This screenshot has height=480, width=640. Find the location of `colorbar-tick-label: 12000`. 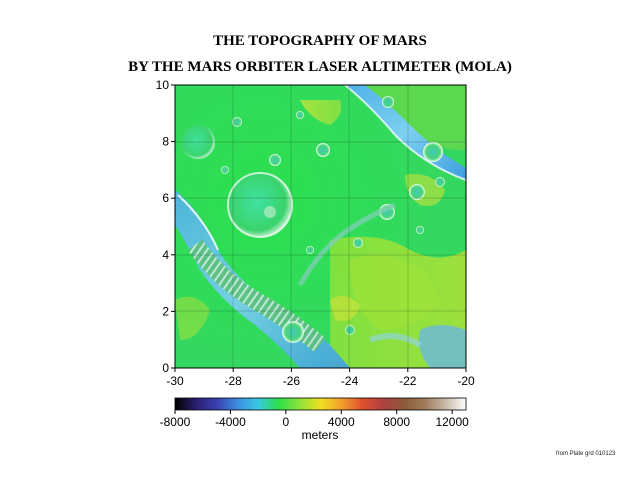

colorbar-tick-label: 12000 is located at coordinates (452, 422).